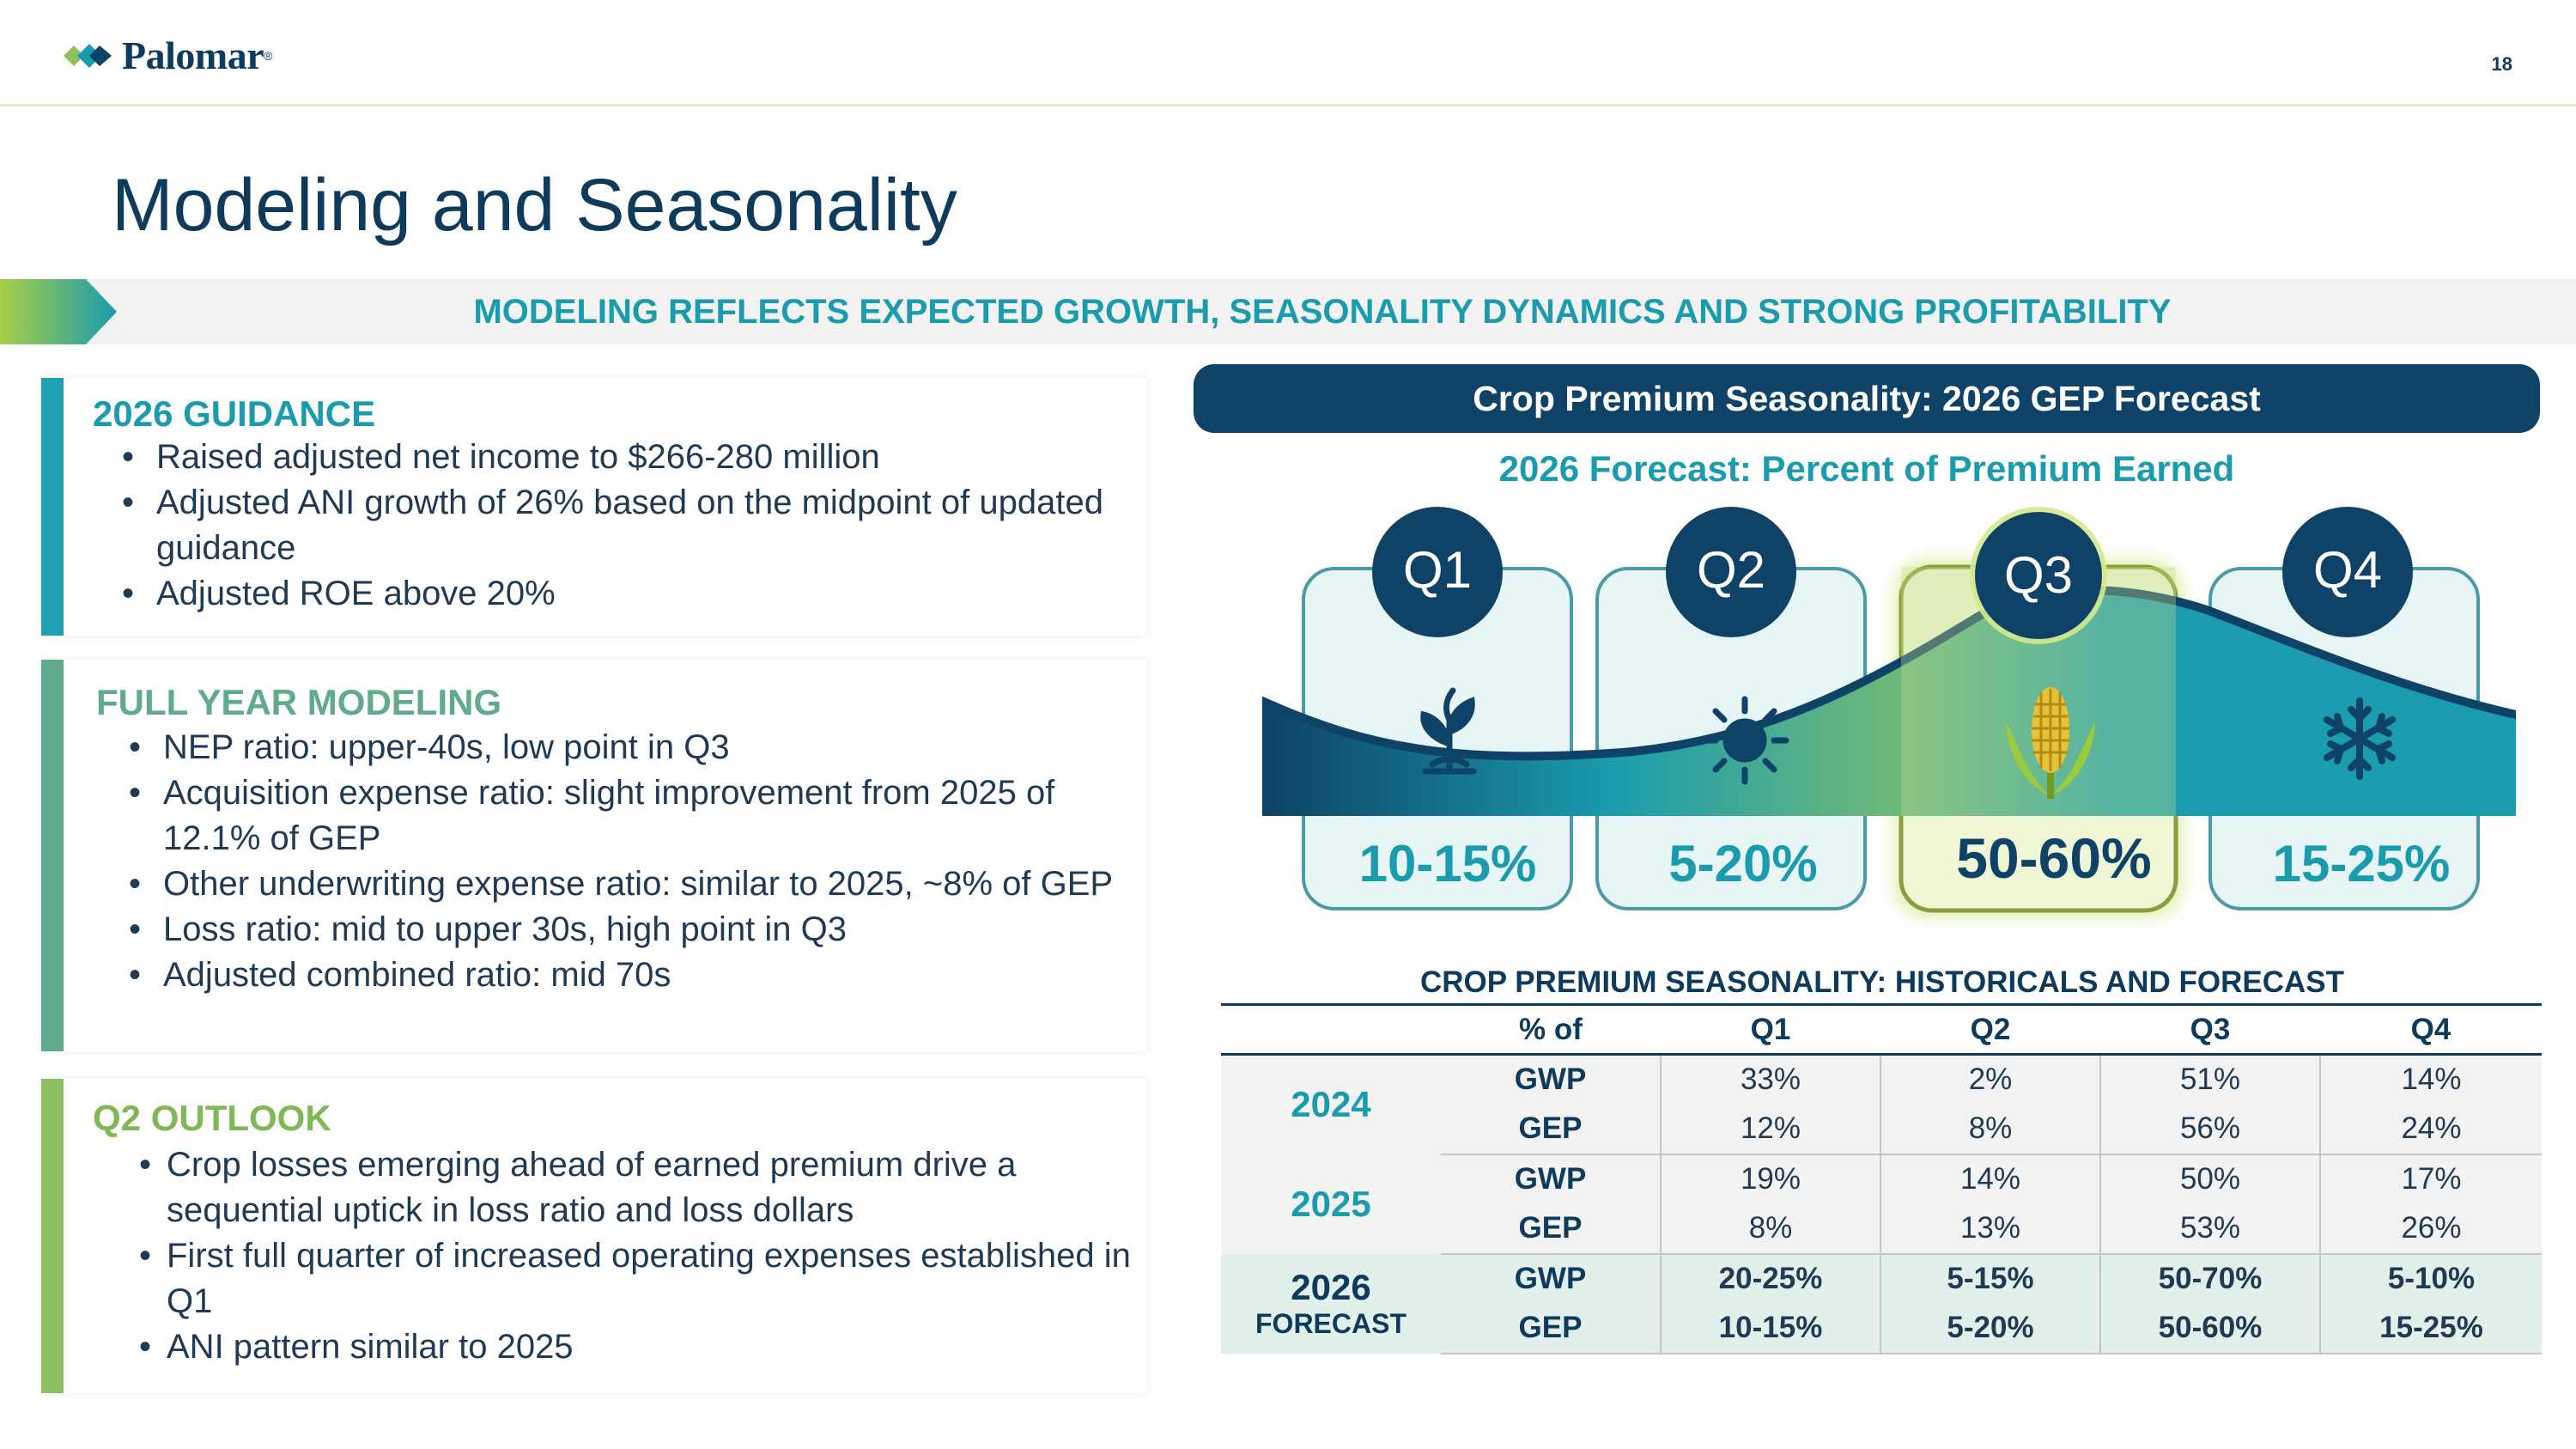  What do you see at coordinates (1770, 1329) in the screenshot?
I see `table-cell: 10-15%` at bounding box center [1770, 1329].